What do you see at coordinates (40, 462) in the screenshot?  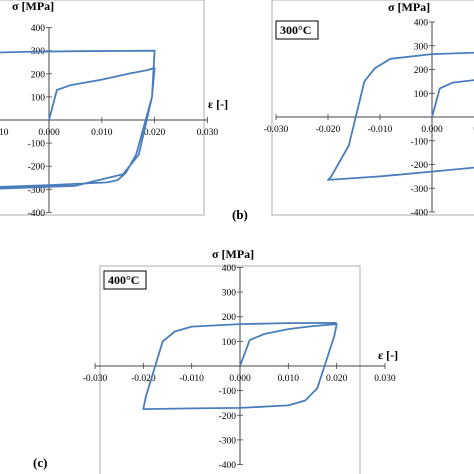 I see `panel-label: (c)` at bounding box center [40, 462].